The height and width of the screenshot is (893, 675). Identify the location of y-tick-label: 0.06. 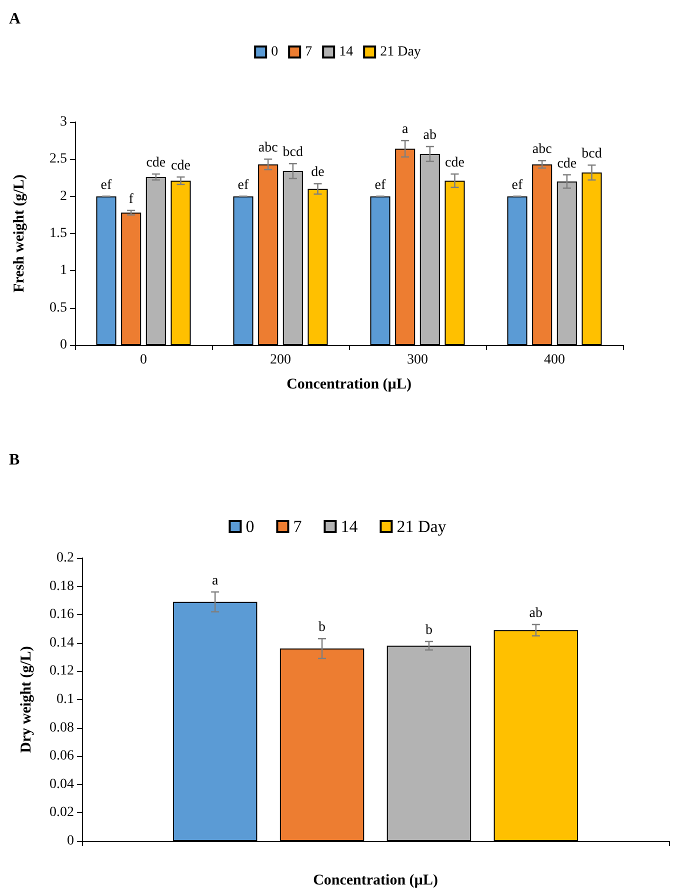
(62, 756).